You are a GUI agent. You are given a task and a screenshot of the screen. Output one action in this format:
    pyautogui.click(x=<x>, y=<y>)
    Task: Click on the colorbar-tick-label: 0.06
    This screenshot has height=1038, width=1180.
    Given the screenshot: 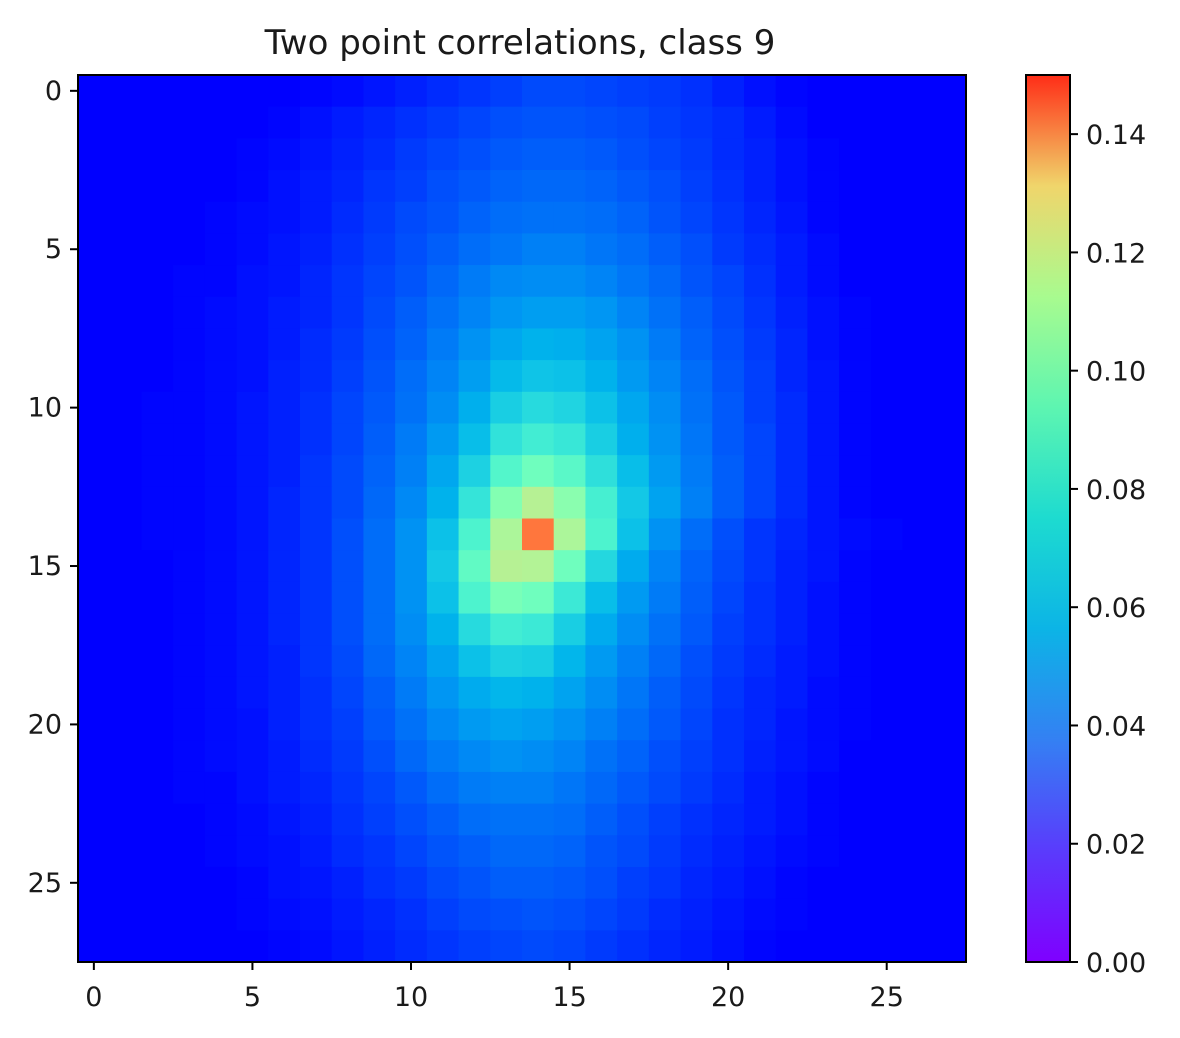 What is the action you would take?
    pyautogui.click(x=1116, y=608)
    